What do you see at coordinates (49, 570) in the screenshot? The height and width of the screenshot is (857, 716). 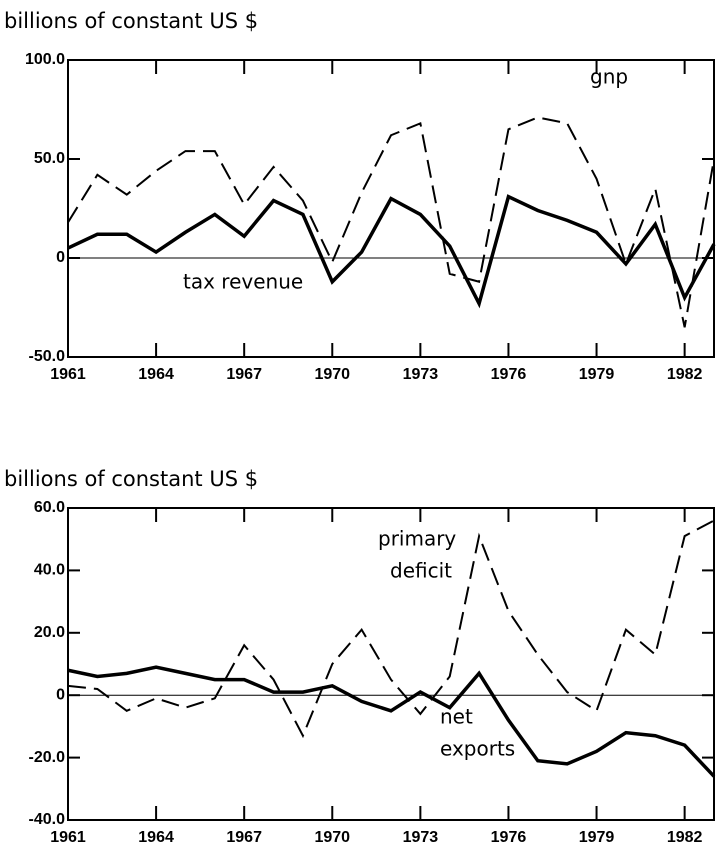 I see `y-tick-label: 40.0` at bounding box center [49, 570].